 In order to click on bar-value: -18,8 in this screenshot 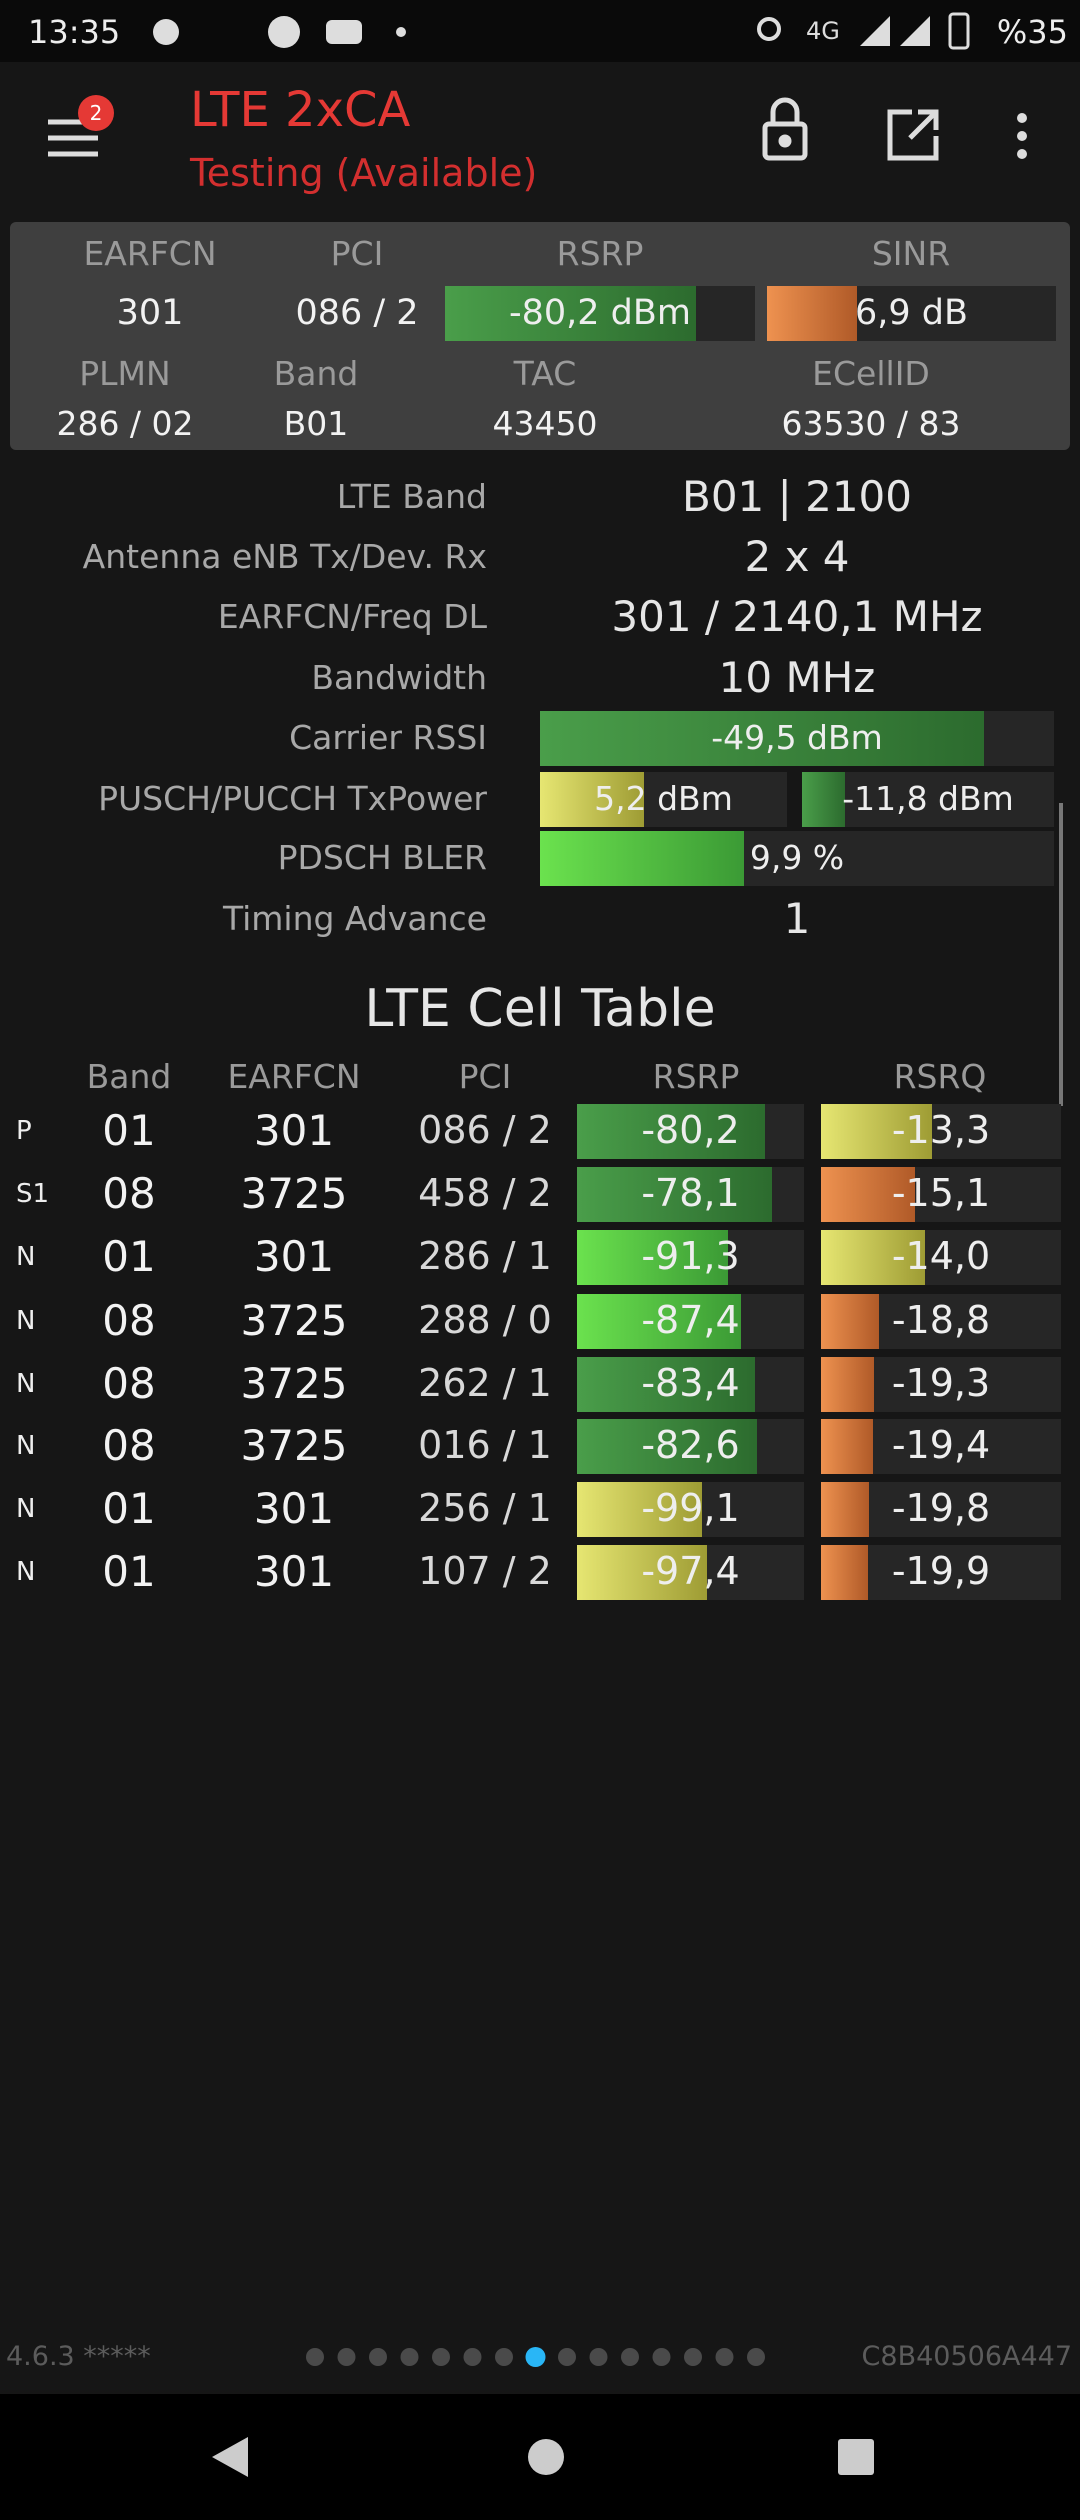, I will do `click(941, 1320)`.